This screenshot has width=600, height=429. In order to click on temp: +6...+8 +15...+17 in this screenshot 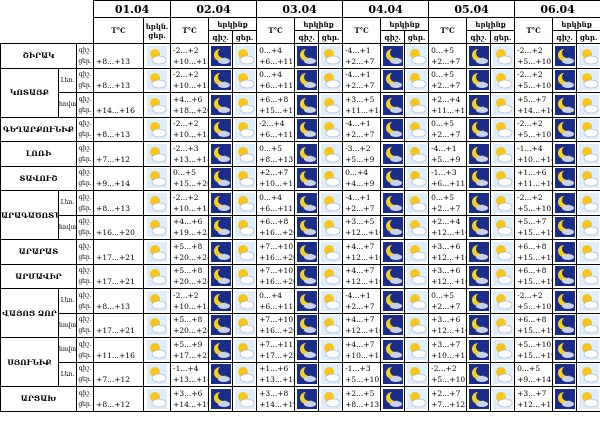, I will do `click(276, 105)`.